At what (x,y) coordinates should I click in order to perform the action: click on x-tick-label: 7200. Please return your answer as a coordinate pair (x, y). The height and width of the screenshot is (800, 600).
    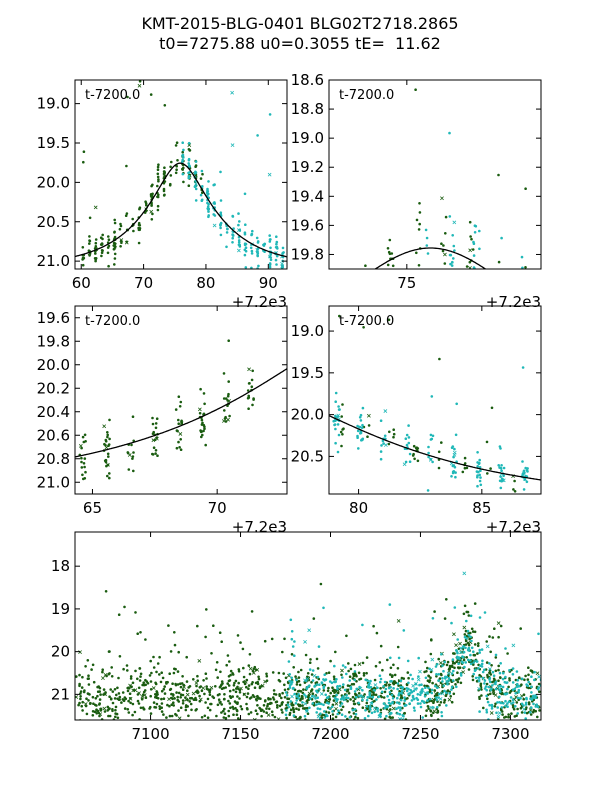
    Looking at the image, I should click on (330, 734).